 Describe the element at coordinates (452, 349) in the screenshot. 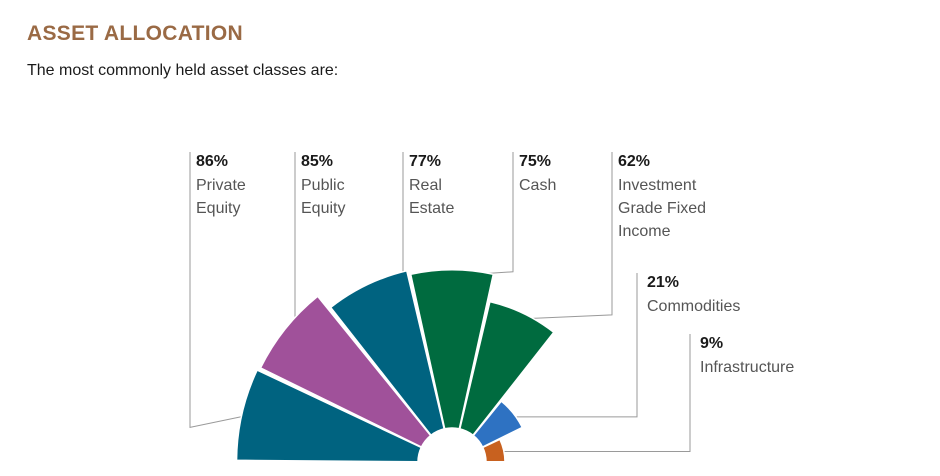

I see `wedge-cash` at that location.